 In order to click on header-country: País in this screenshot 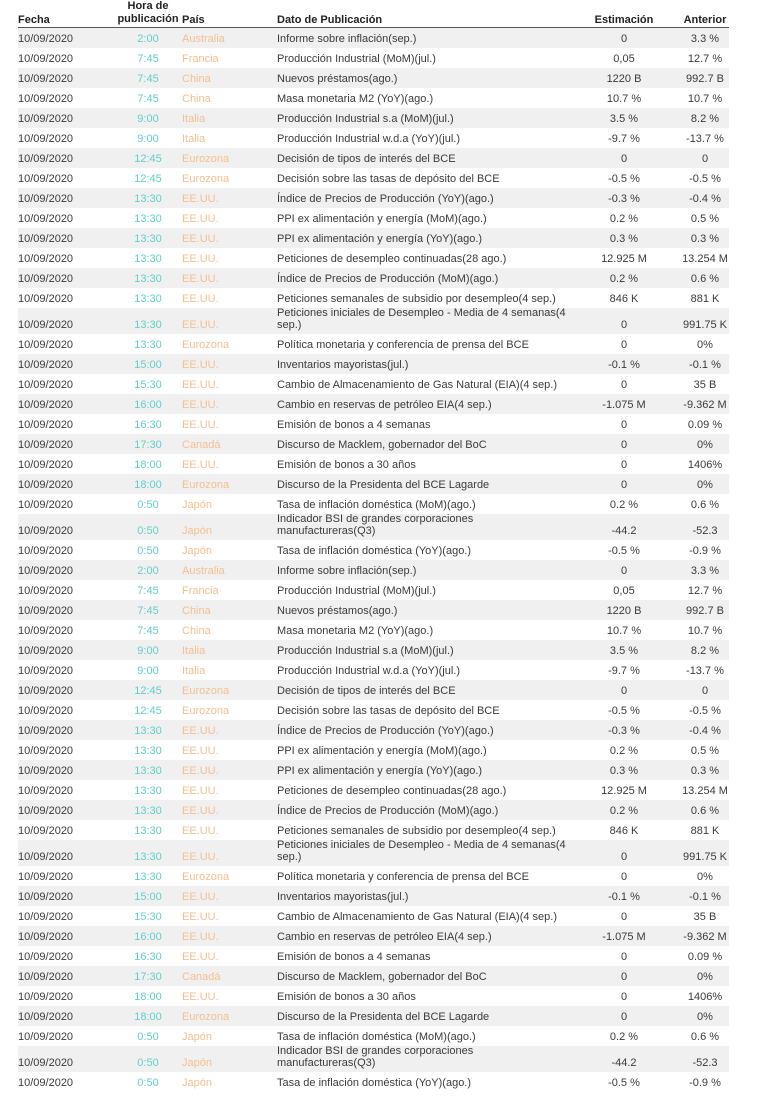, I will do `click(193, 20)`.